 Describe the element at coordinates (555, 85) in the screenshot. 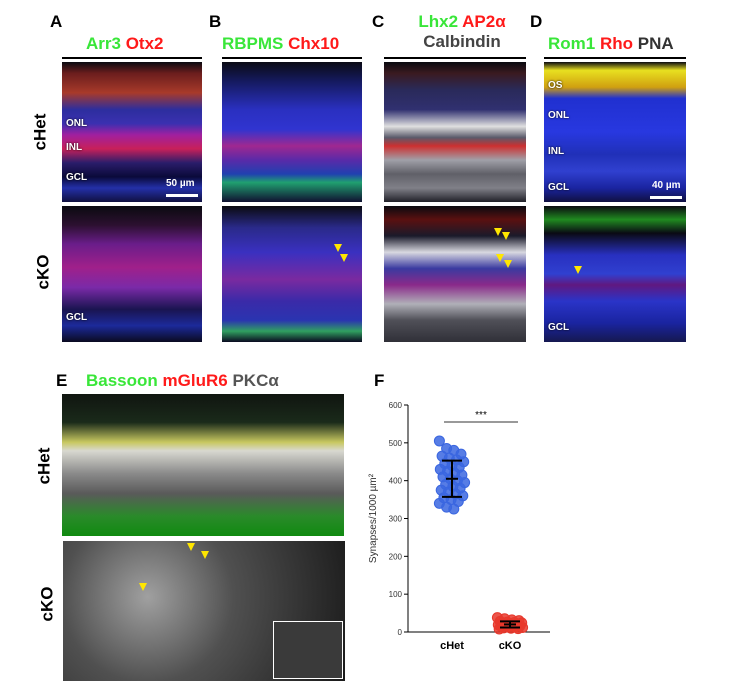

I see `layer-label-os-d: OS` at that location.